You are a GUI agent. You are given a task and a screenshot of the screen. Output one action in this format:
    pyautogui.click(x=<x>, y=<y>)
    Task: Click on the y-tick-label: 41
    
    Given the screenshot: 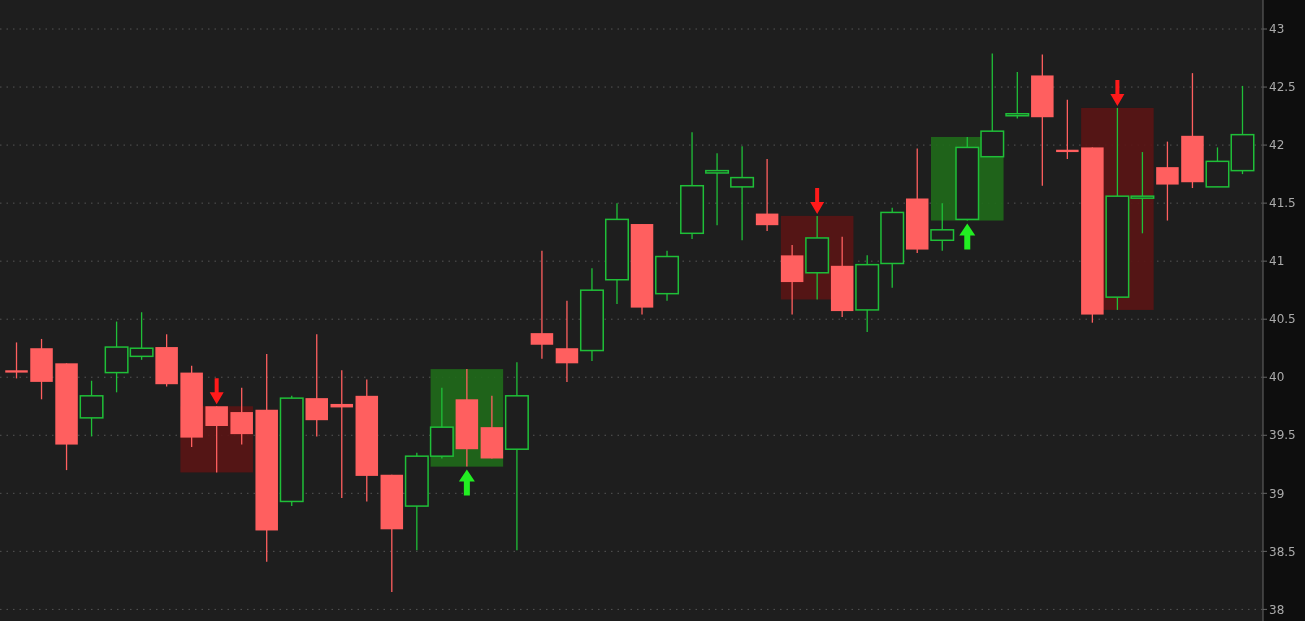 What is the action you would take?
    pyautogui.click(x=1277, y=261)
    